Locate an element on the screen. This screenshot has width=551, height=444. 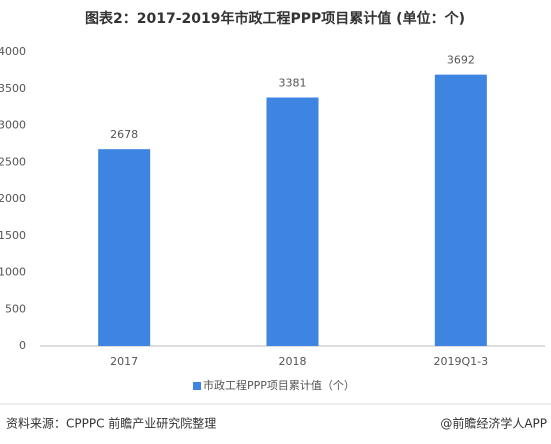
y-tick-label: 3000 is located at coordinates (13, 125).